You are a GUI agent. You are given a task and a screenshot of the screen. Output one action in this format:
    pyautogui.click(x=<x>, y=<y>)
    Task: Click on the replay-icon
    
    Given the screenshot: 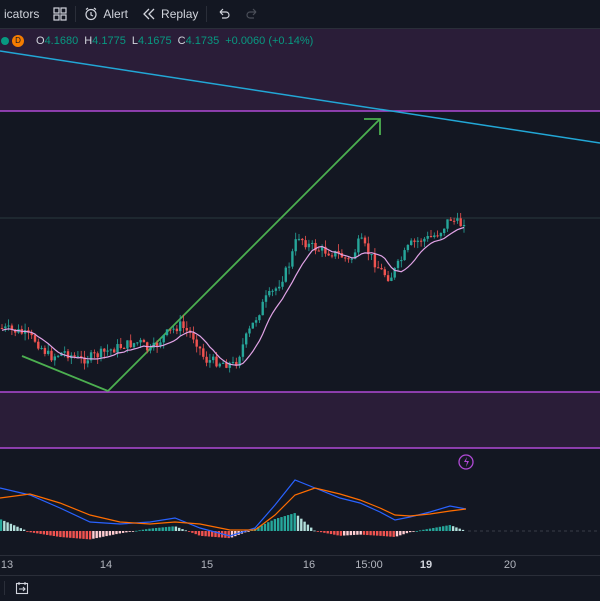 What is the action you would take?
    pyautogui.click(x=149, y=14)
    